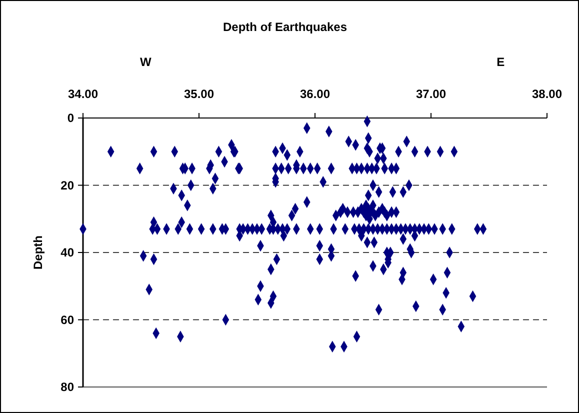 This screenshot has height=413, width=579. Describe the element at coordinates (83, 94) in the screenshot. I see `x-tick-label: 34.00` at that location.